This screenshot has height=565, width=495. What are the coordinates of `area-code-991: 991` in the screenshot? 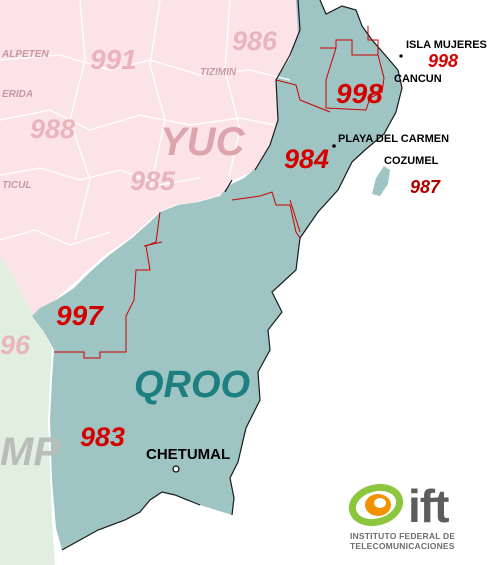 It's located at (113, 59).